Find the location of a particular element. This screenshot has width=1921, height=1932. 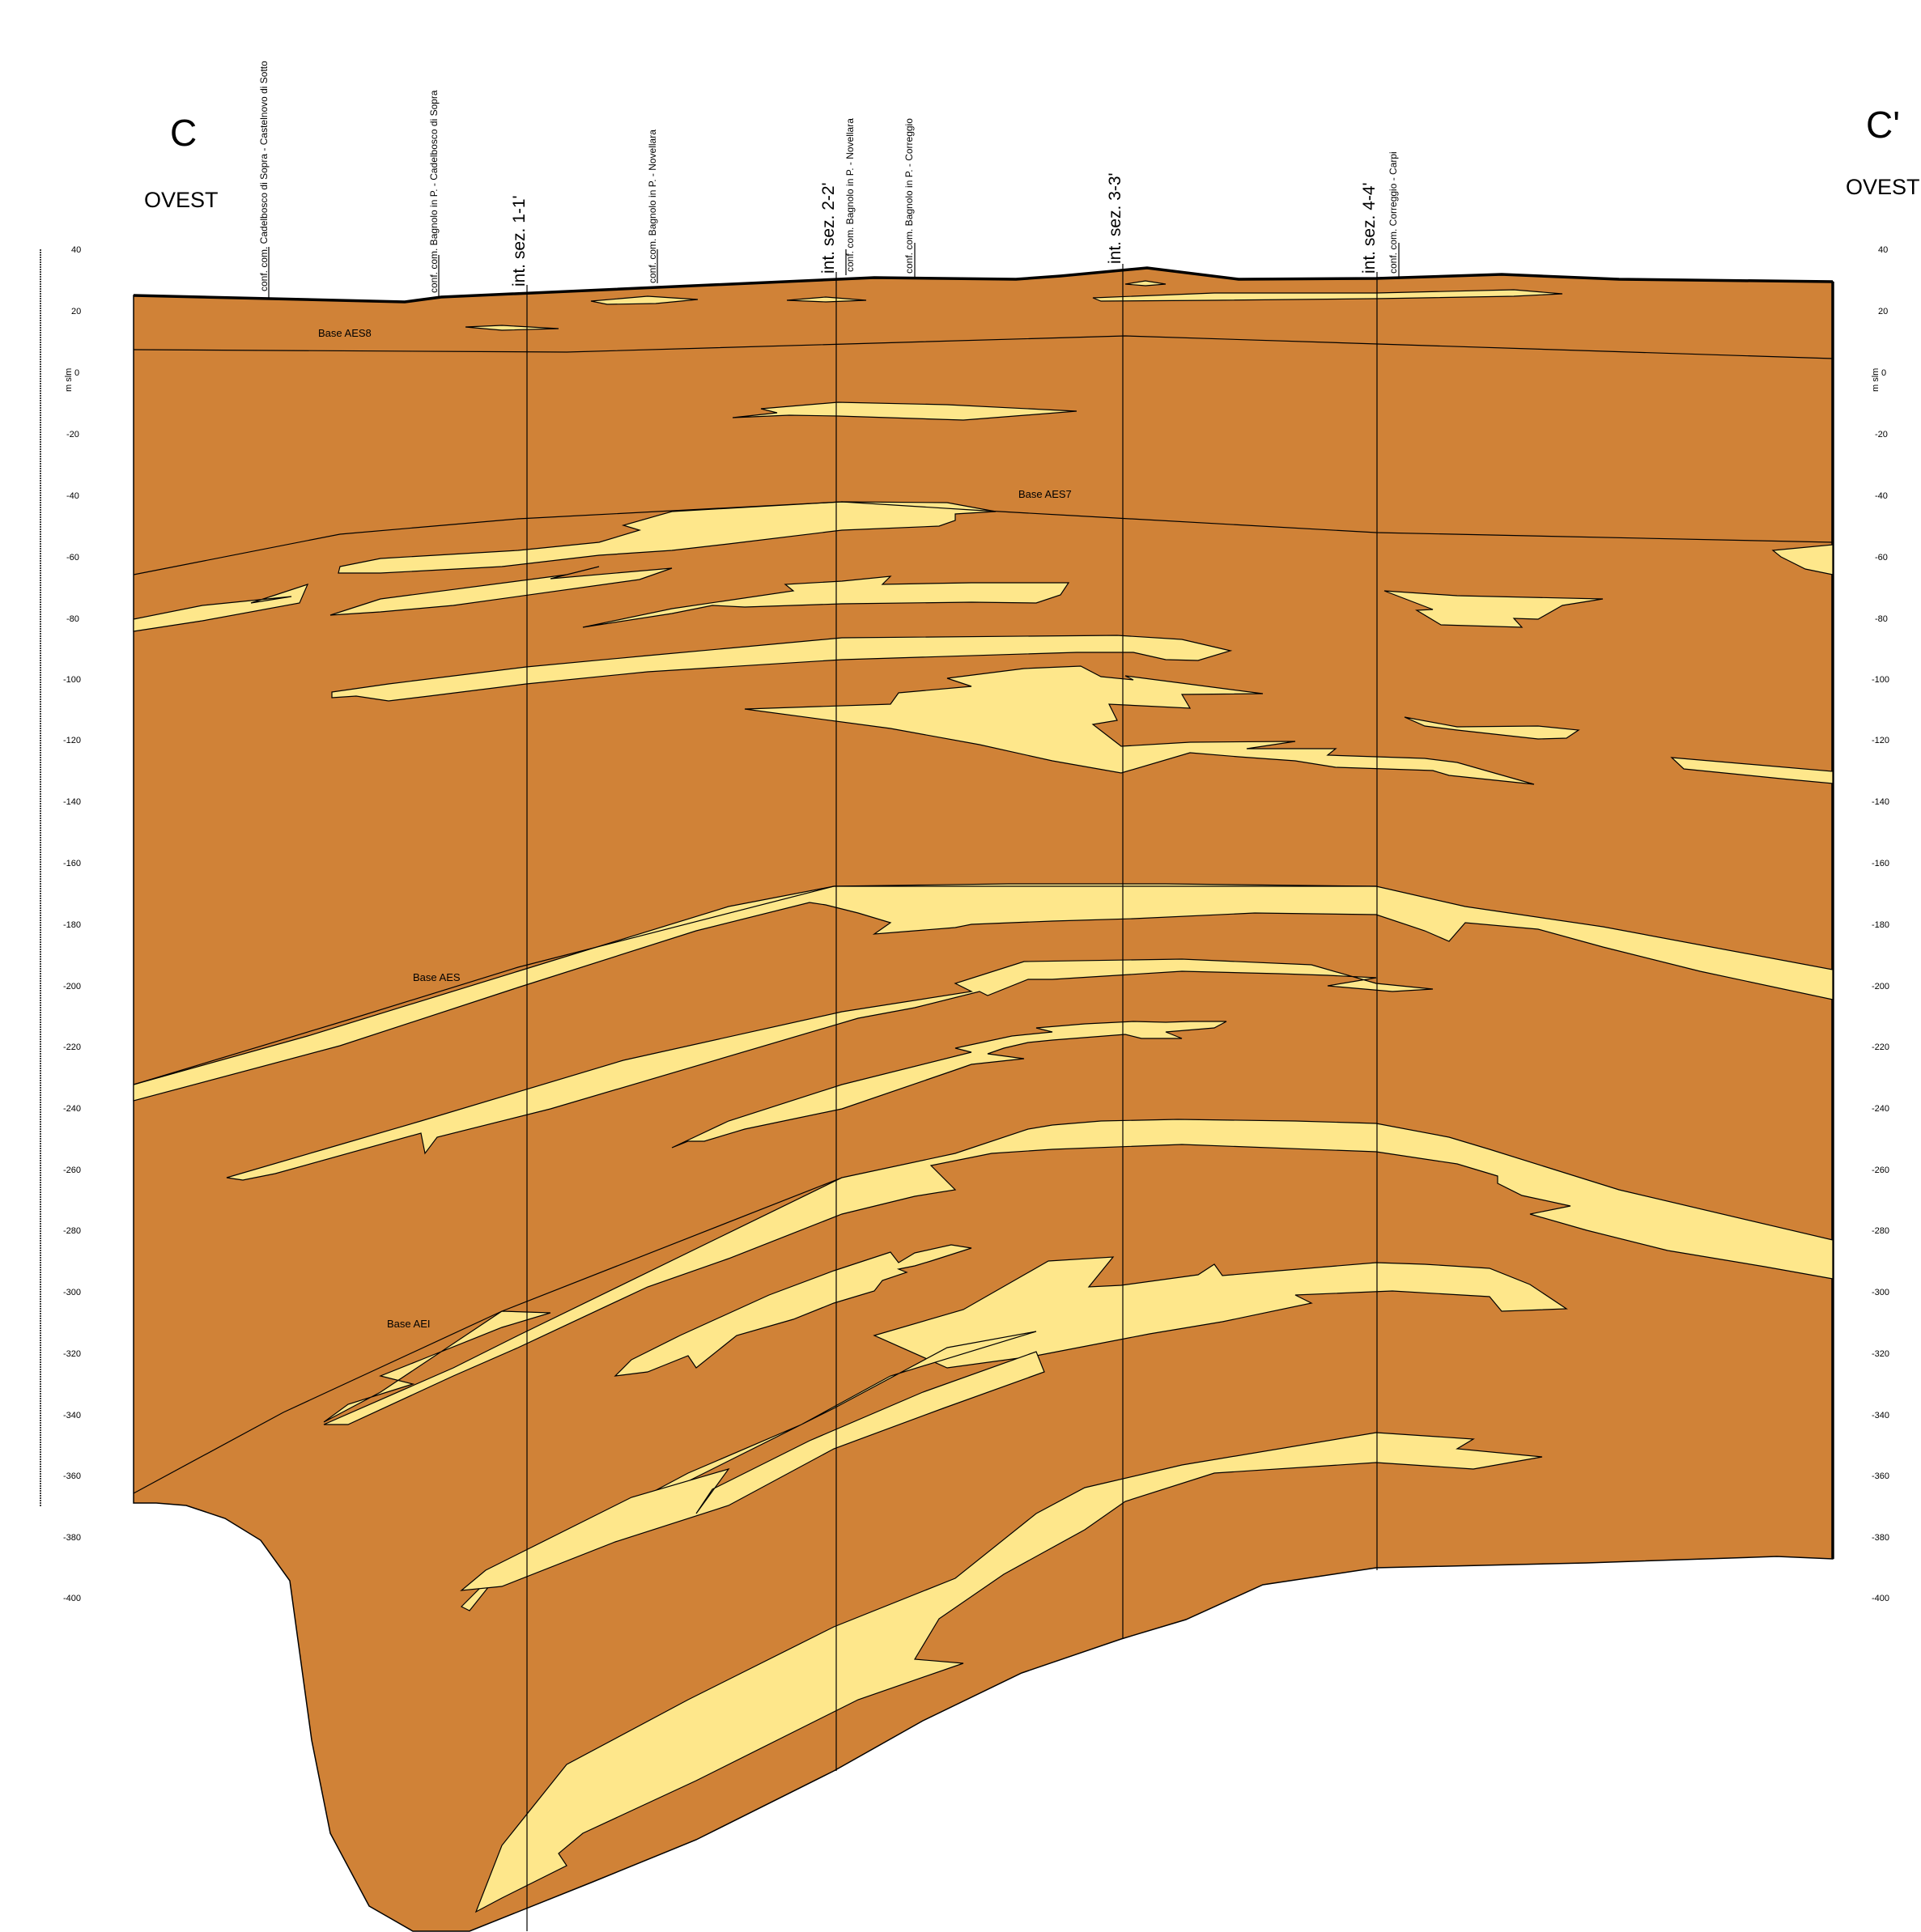

right-tick-m180: -180 is located at coordinates (1880, 925).